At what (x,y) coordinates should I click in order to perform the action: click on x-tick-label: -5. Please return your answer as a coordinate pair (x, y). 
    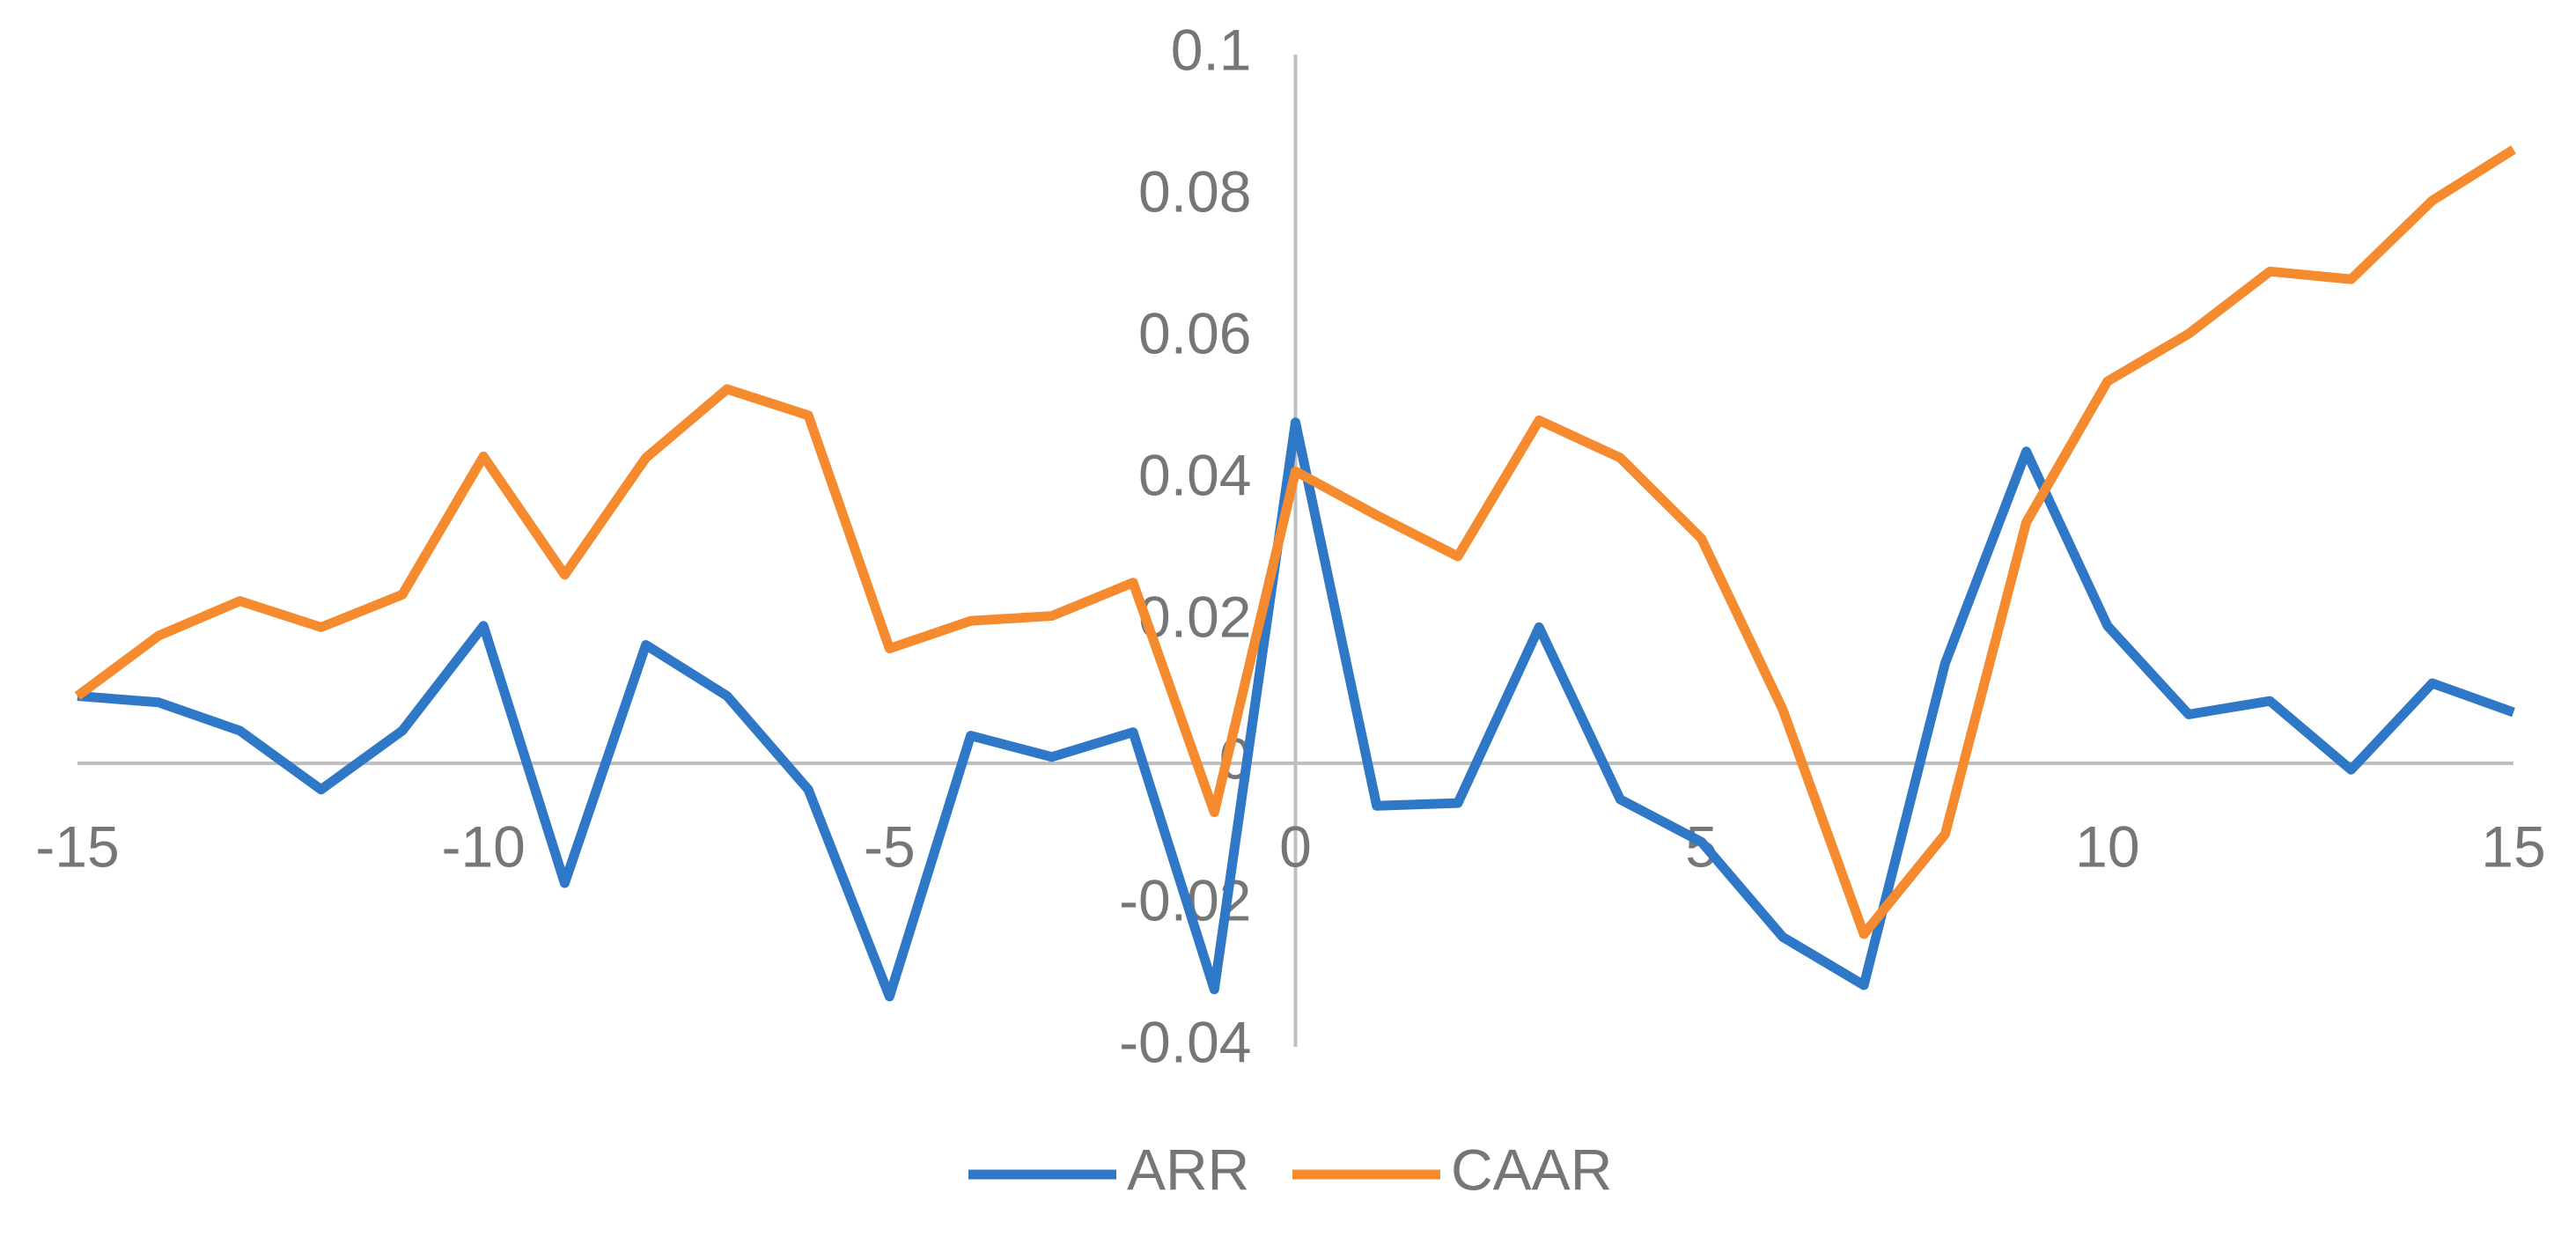
    Looking at the image, I should click on (890, 846).